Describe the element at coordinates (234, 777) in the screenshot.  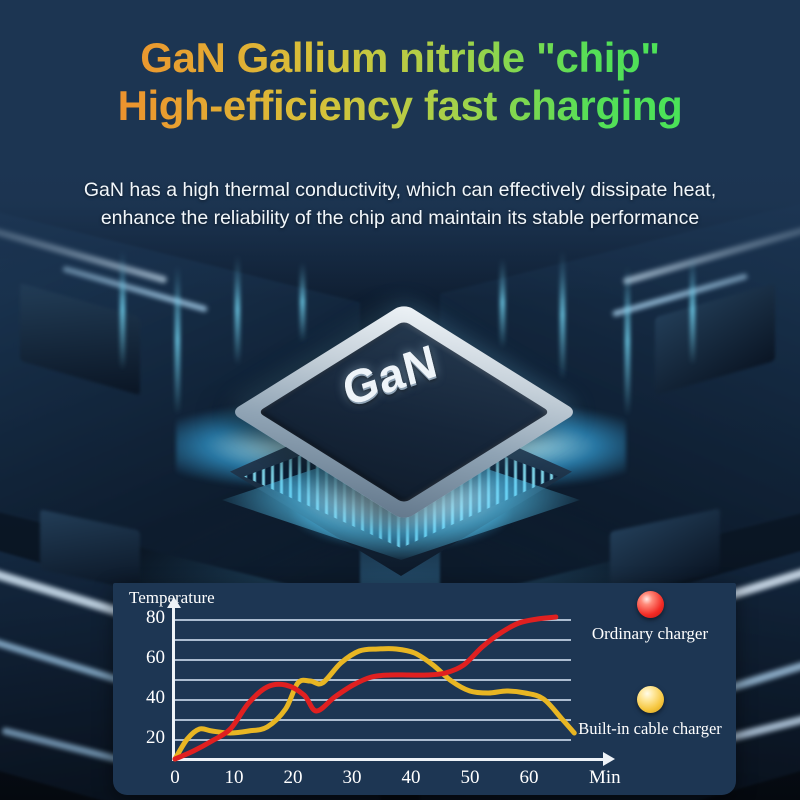
I see `x-tick-10: 10` at that location.